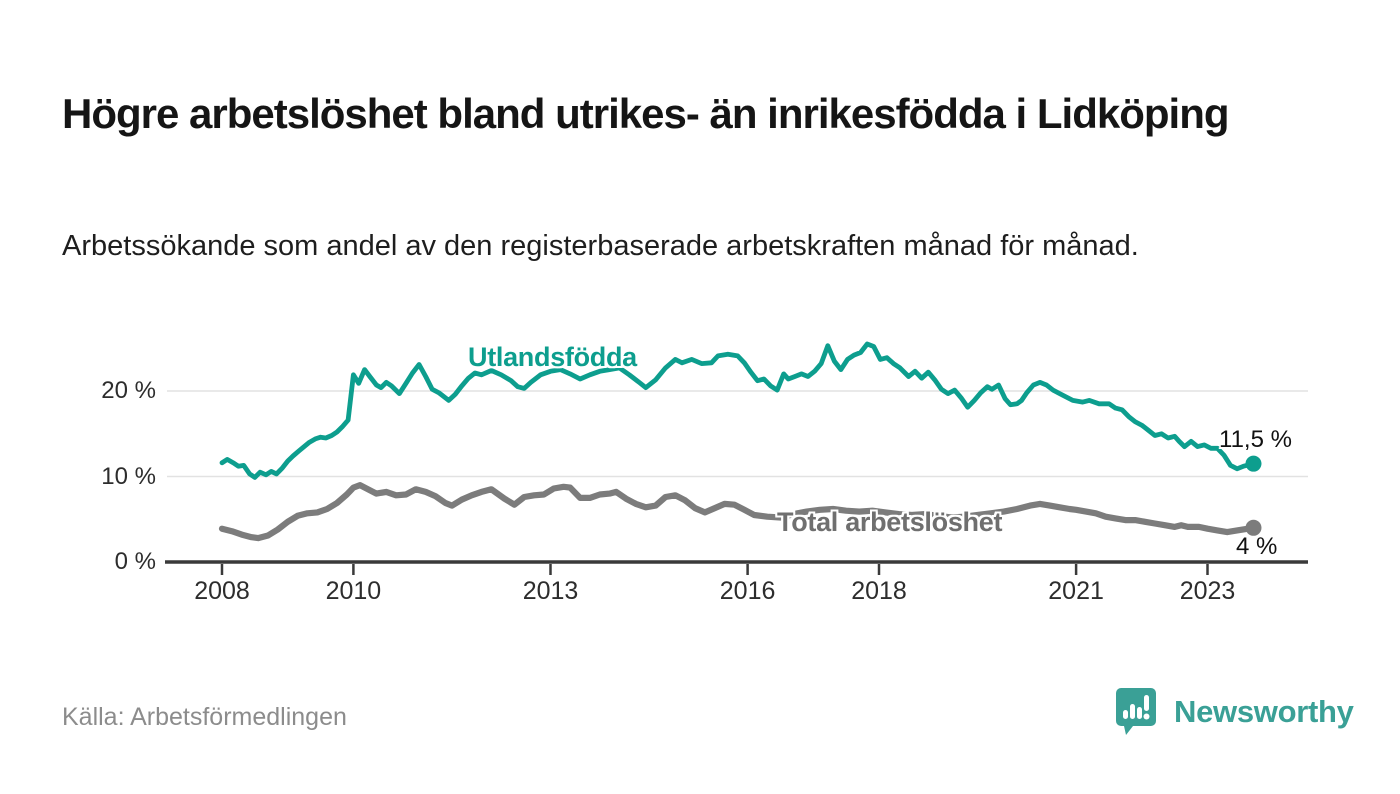  What do you see at coordinates (1255, 439) in the screenshot?
I see `end-value-label-utlandsfodda: 11,5 %` at bounding box center [1255, 439].